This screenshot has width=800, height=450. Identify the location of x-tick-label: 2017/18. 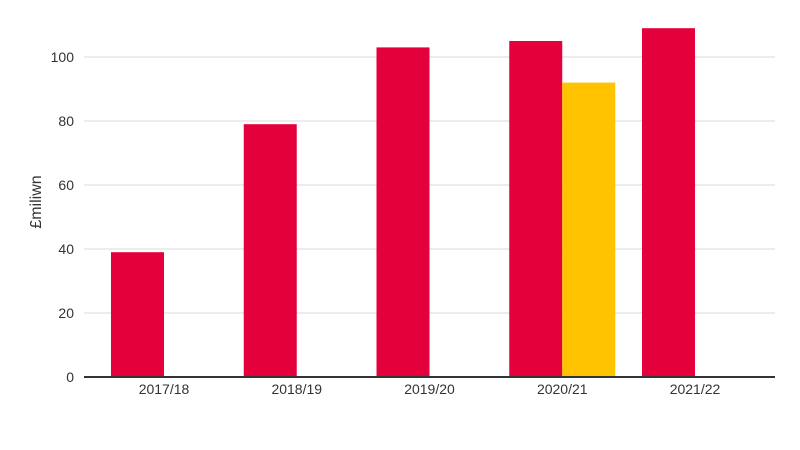
(164, 389).